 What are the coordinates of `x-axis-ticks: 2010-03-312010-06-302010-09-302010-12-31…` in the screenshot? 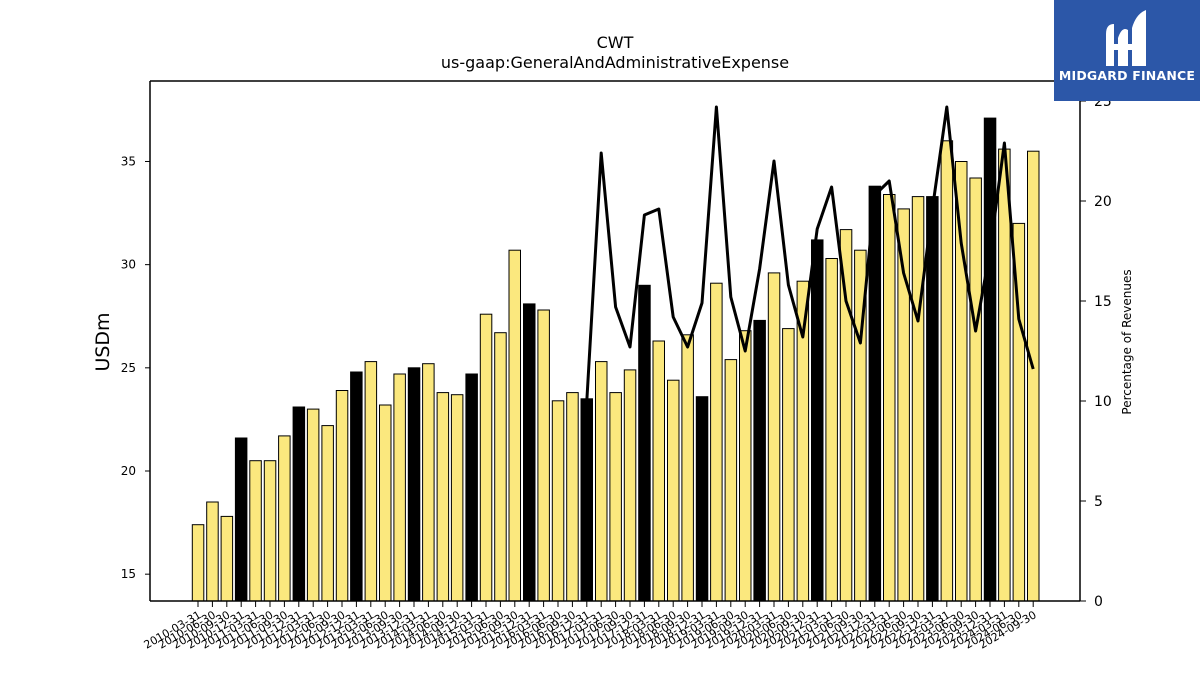 It's located at (590, 626).